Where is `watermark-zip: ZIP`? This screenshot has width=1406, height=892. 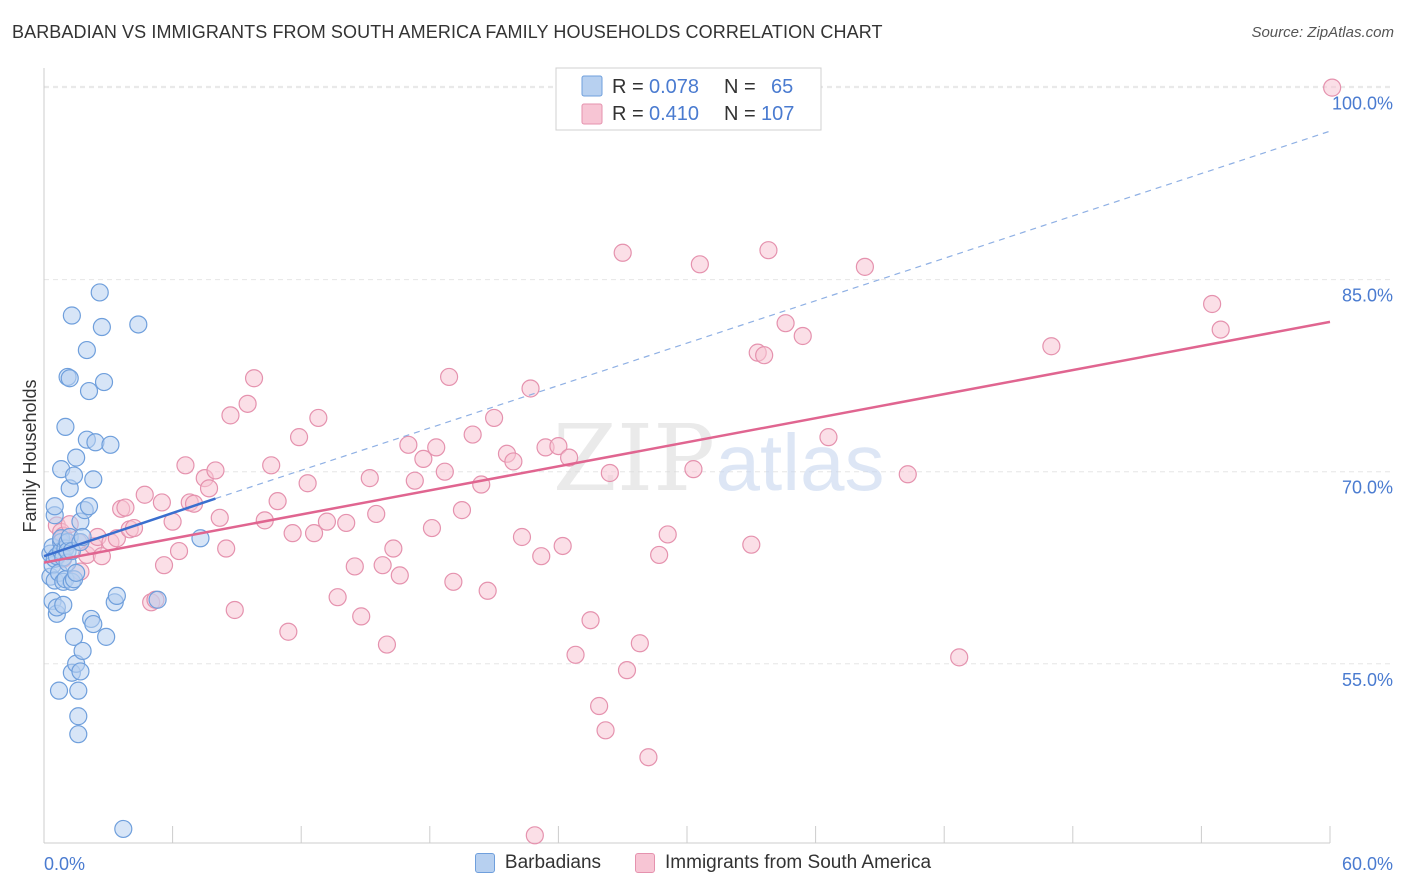
watermark-zip: ZIP is located at coordinates (634, 458).